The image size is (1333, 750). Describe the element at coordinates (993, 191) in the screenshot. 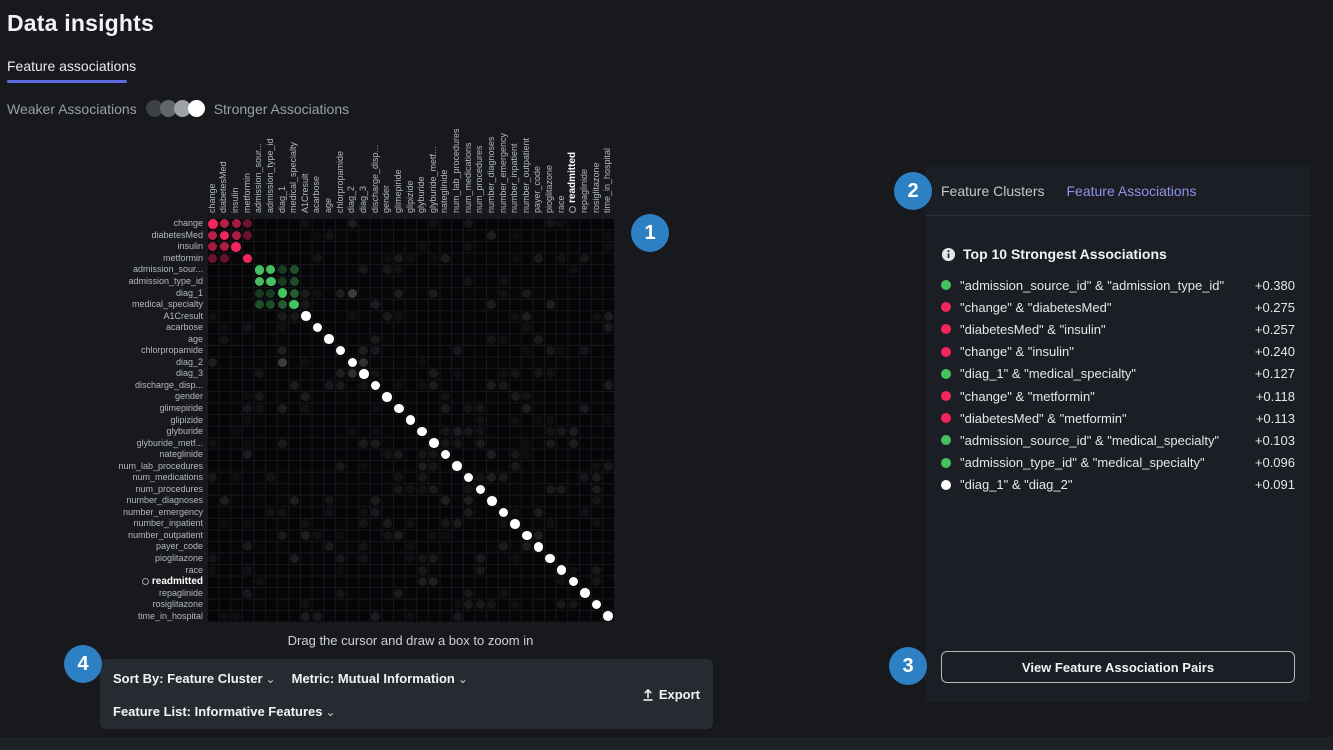

I see `panel-tab-feature-clusters: Feature Clusters` at that location.